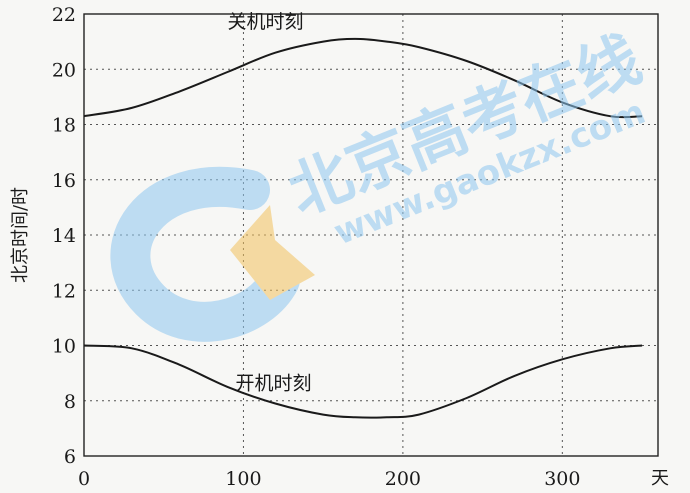 This screenshot has width=690, height=493. What do you see at coordinates (70, 457) in the screenshot?
I see `y-tick-label: 6` at bounding box center [70, 457].